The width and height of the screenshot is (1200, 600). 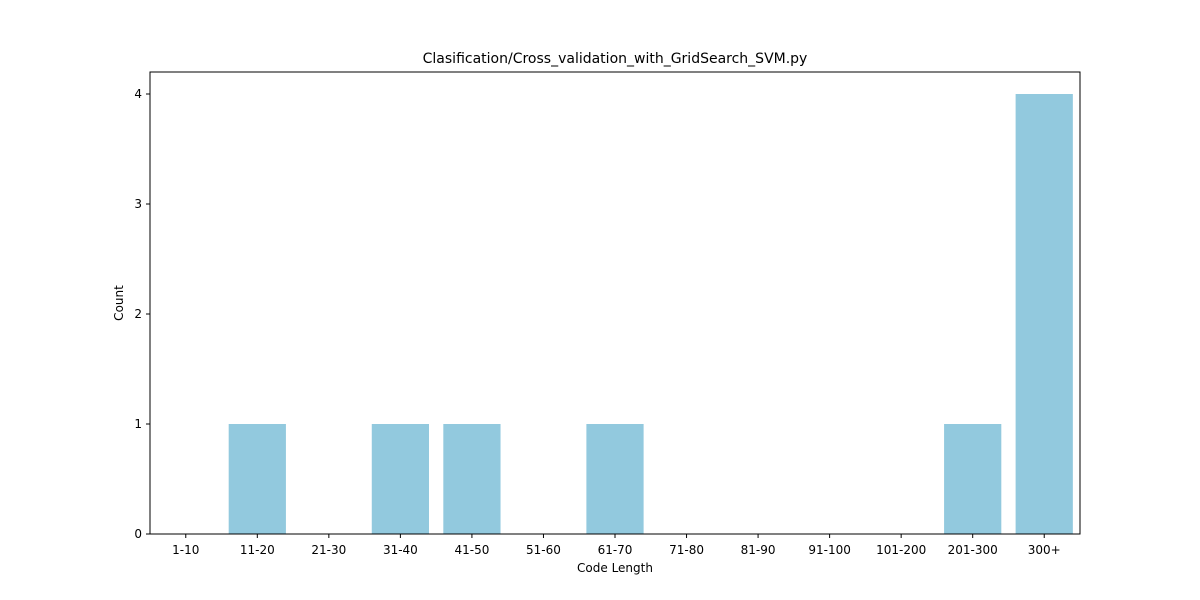 I want to click on y-tick-label: 3, so click(x=138, y=204).